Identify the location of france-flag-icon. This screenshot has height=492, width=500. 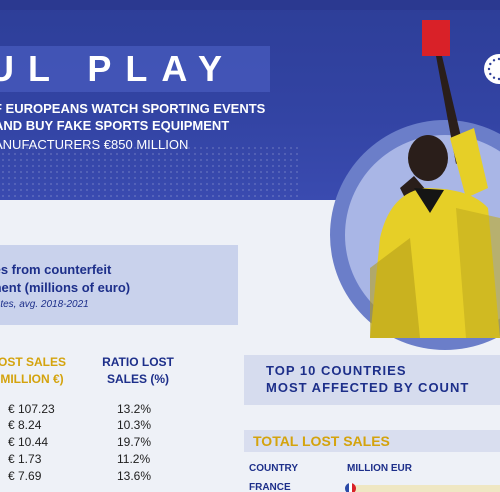
(350, 487).